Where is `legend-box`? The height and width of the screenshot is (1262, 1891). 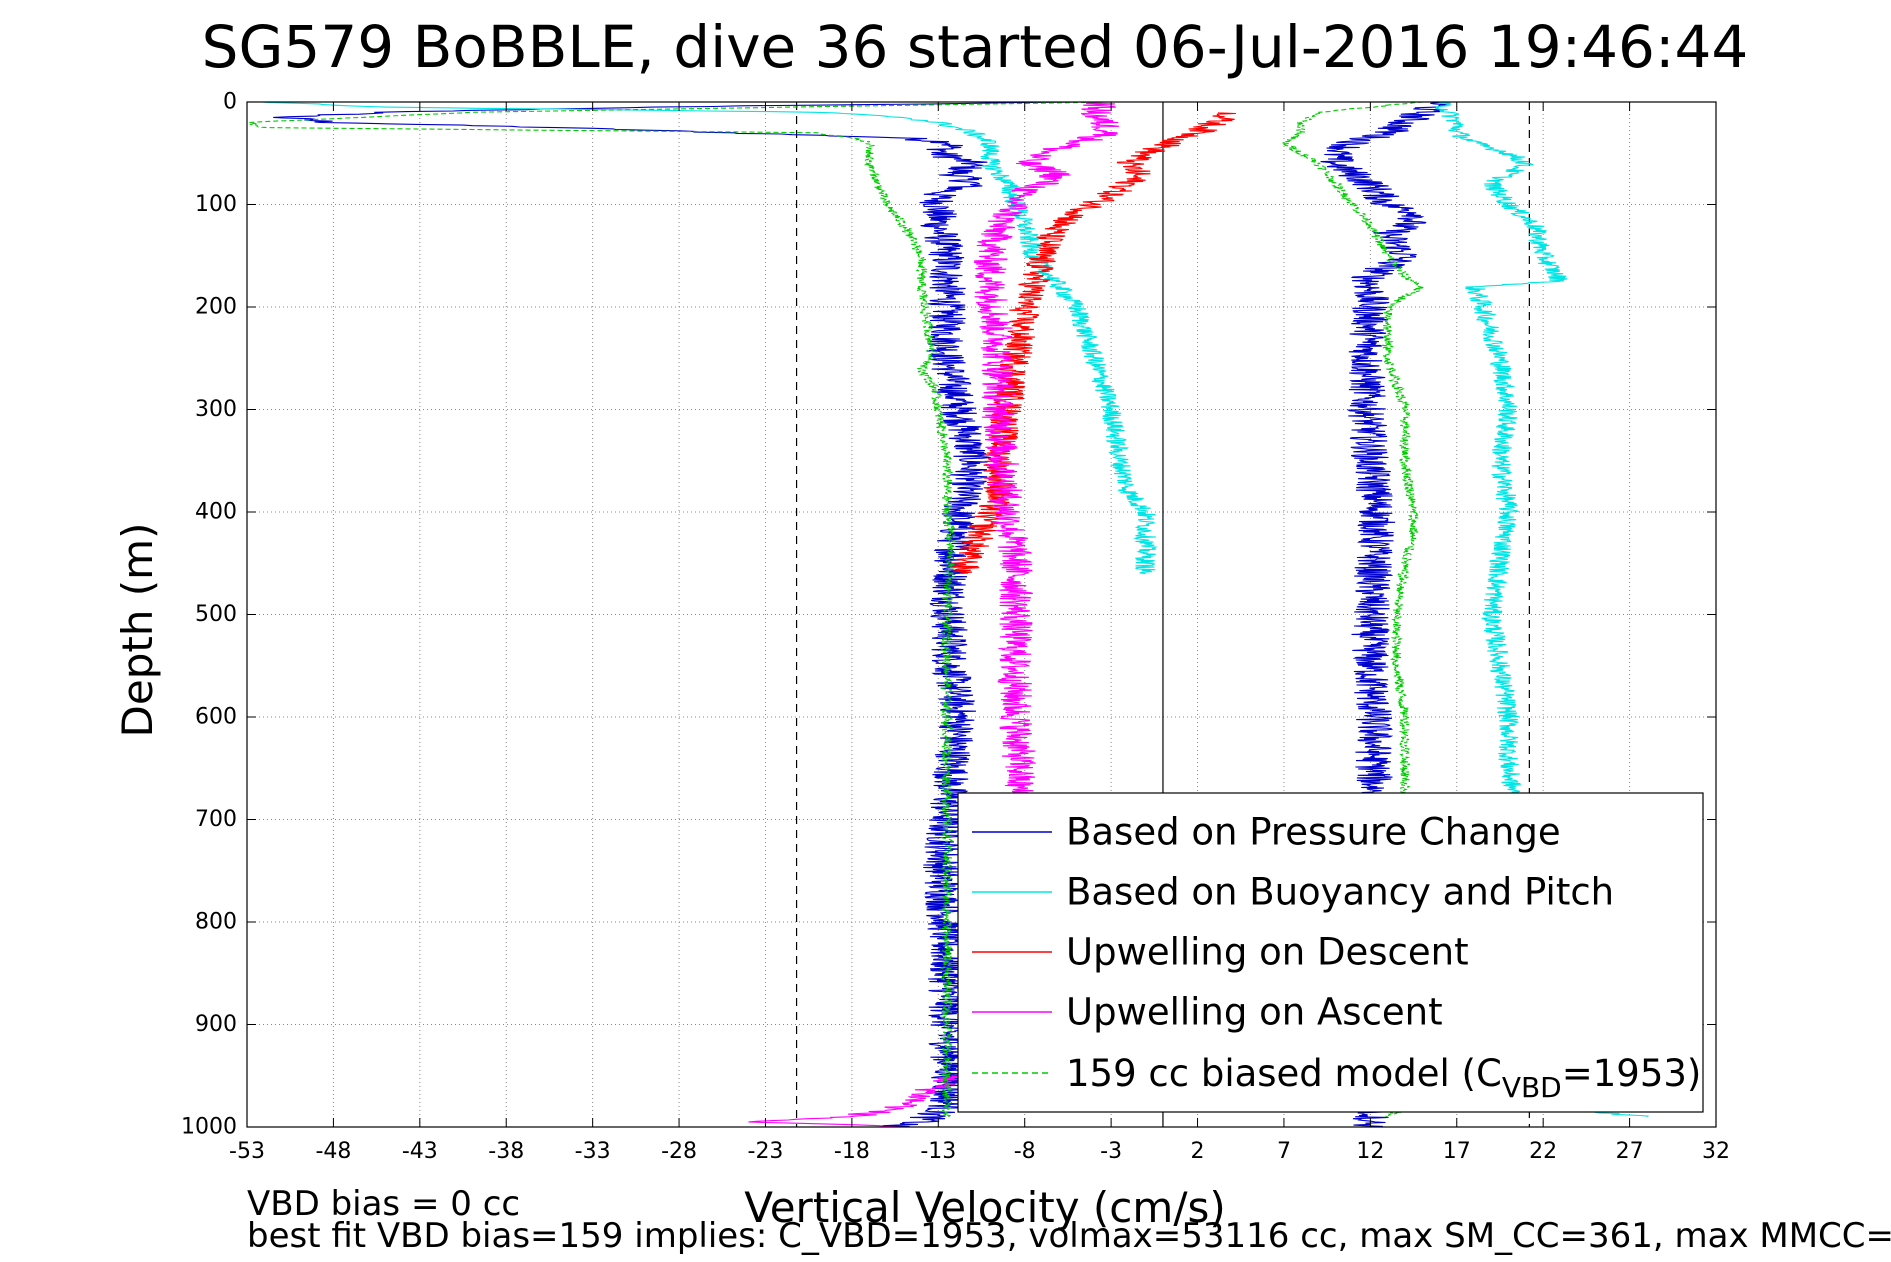
legend-box is located at coordinates (1330, 952).